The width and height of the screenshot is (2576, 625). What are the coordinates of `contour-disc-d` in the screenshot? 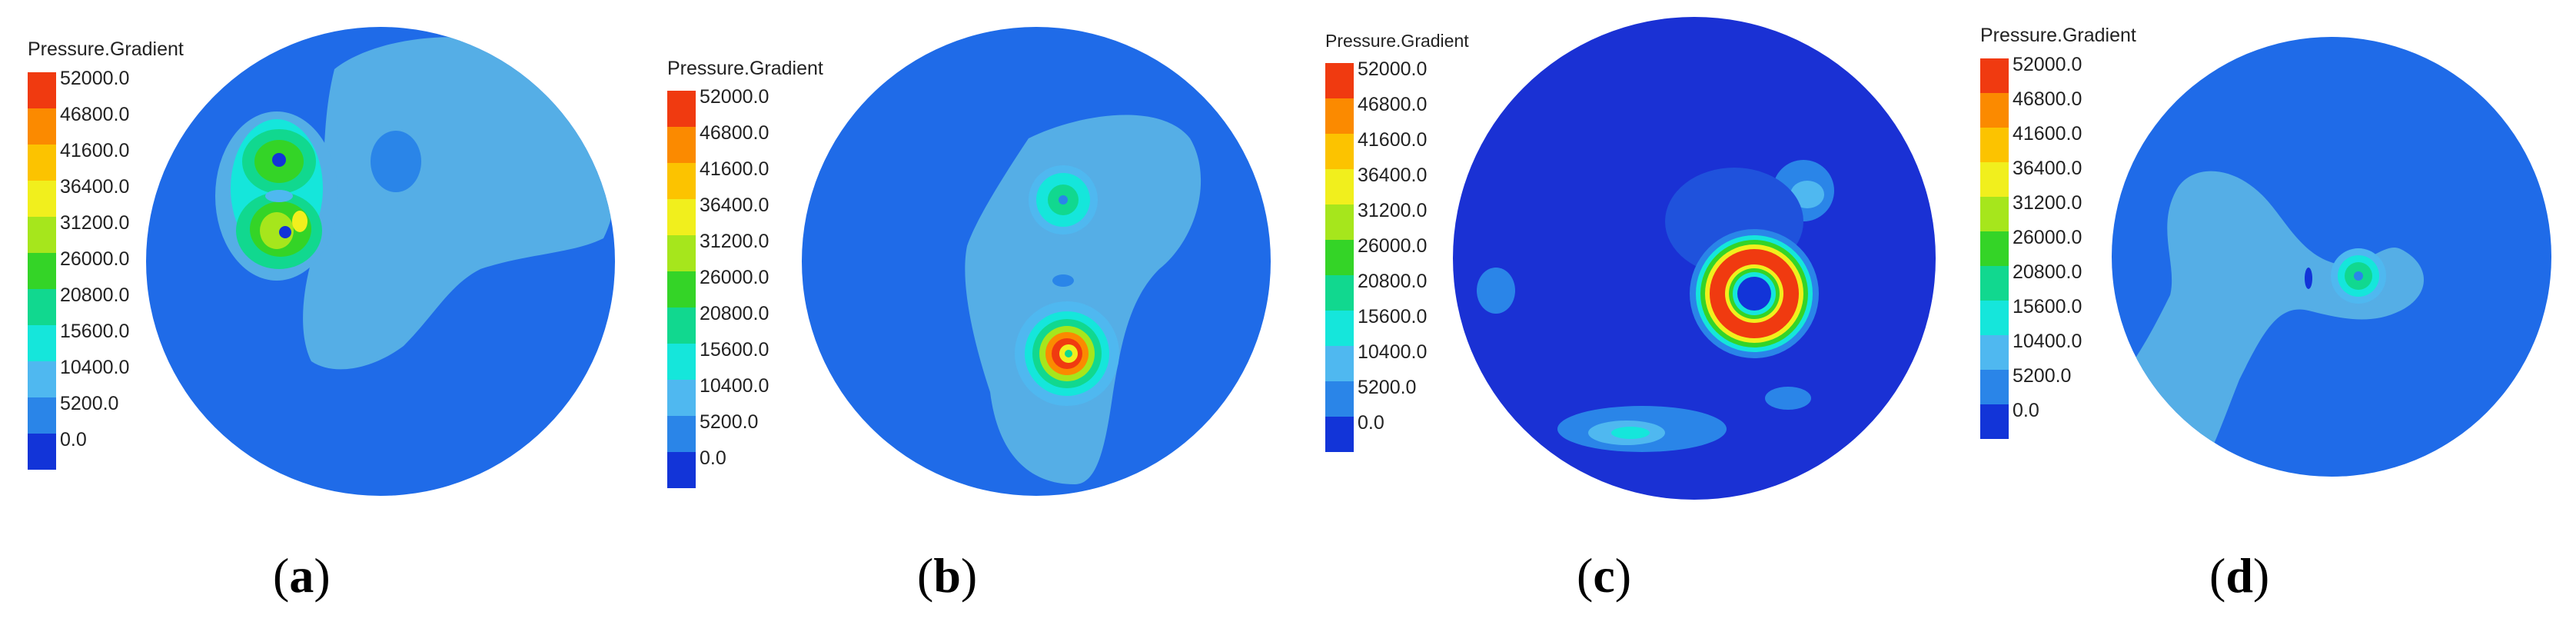 It's located at (2331, 257).